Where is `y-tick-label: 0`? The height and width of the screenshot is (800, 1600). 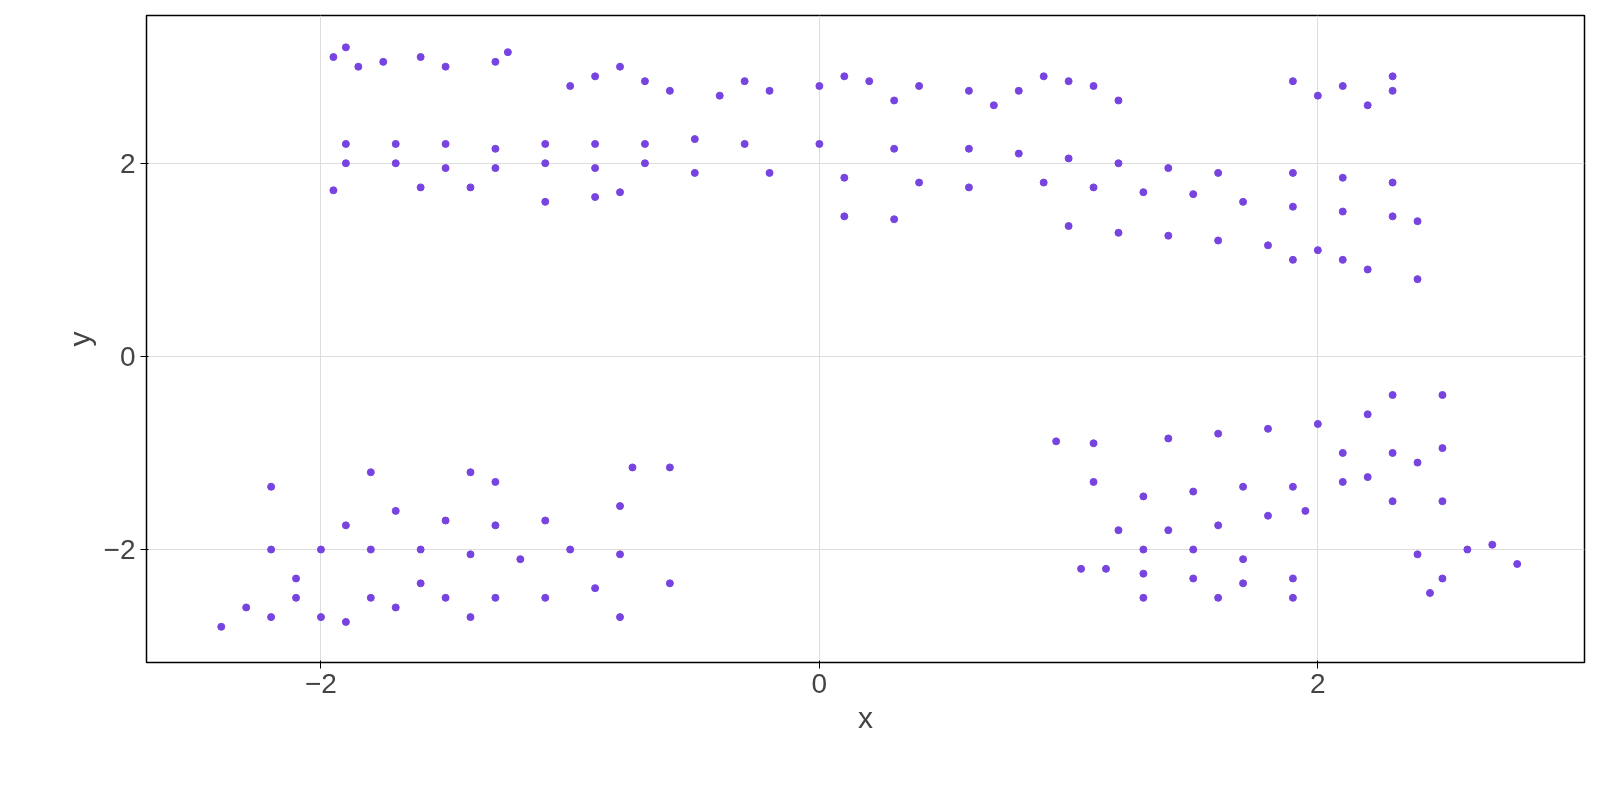 y-tick-label: 0 is located at coordinates (127, 356).